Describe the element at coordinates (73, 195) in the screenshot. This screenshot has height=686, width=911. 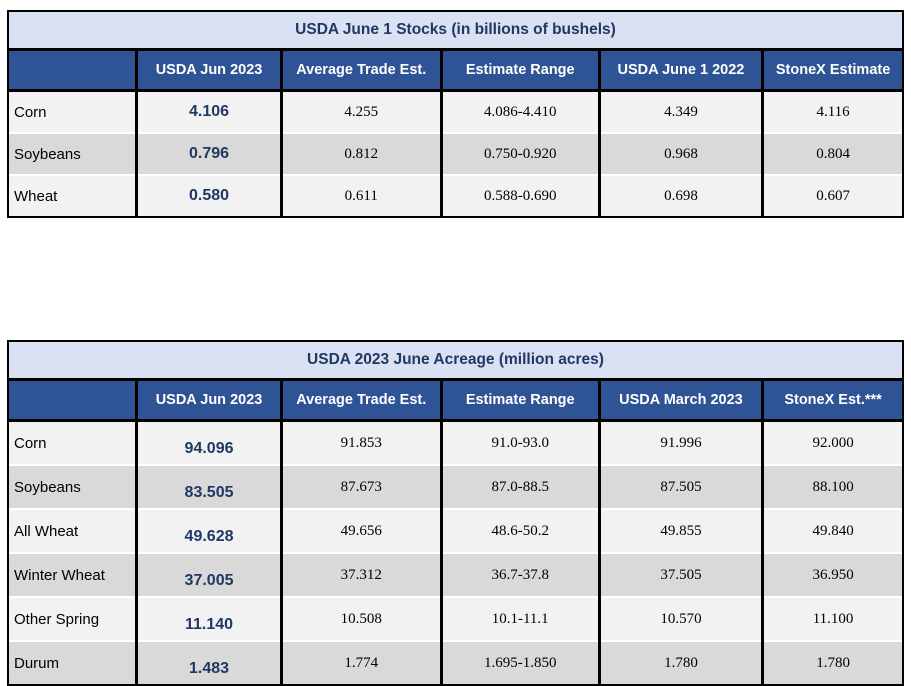
I see `row-label: Wheat` at that location.